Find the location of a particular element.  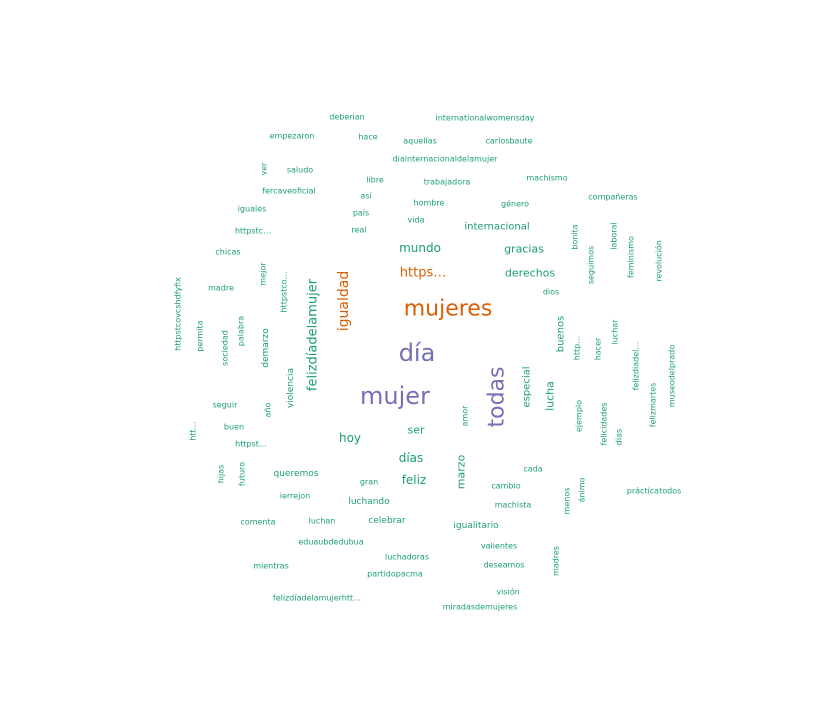

word-dios: dios is located at coordinates (551, 292).